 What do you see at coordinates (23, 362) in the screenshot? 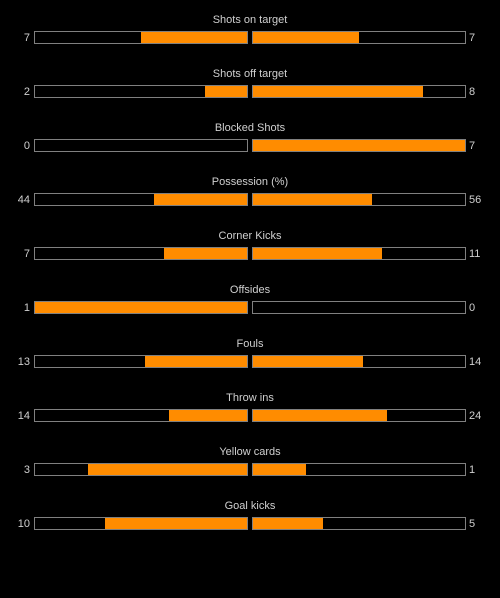
I see `home-value: 13` at bounding box center [23, 362].